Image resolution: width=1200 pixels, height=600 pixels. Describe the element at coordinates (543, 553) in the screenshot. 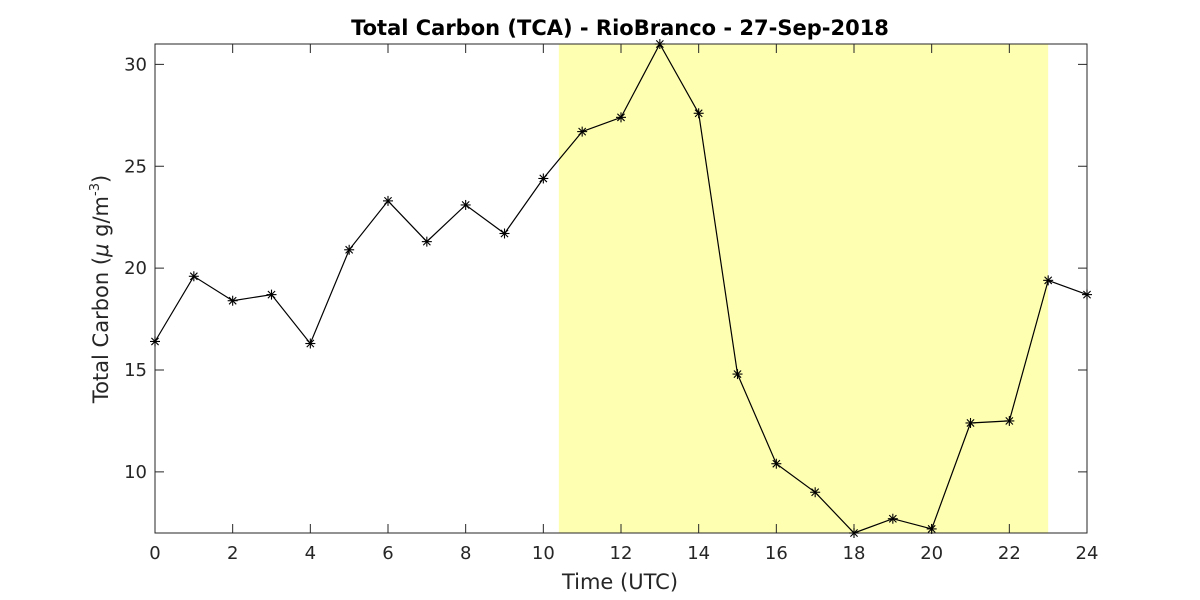

I see `x-tick-label: 10` at that location.